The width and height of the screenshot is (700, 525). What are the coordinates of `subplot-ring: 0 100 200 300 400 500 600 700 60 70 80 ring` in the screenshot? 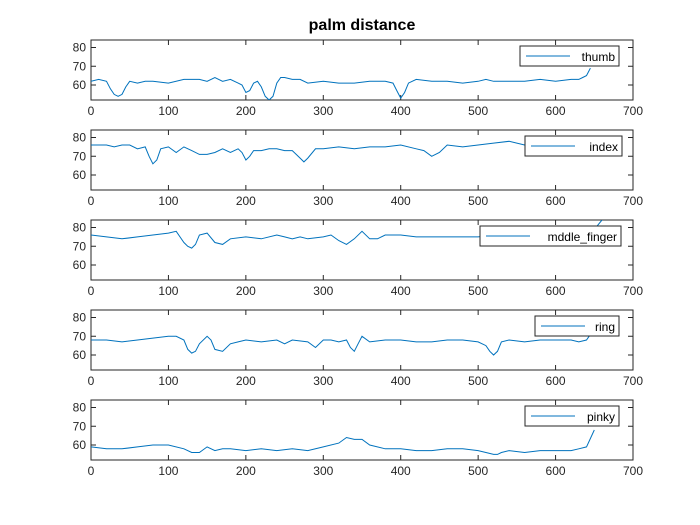 It's located at (358, 348).